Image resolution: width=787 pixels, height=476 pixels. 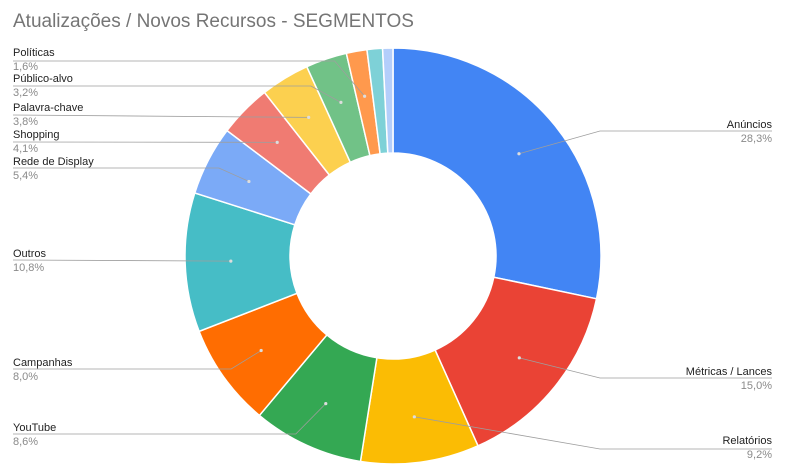 I want to click on slice-anuncios, so click(x=497, y=173).